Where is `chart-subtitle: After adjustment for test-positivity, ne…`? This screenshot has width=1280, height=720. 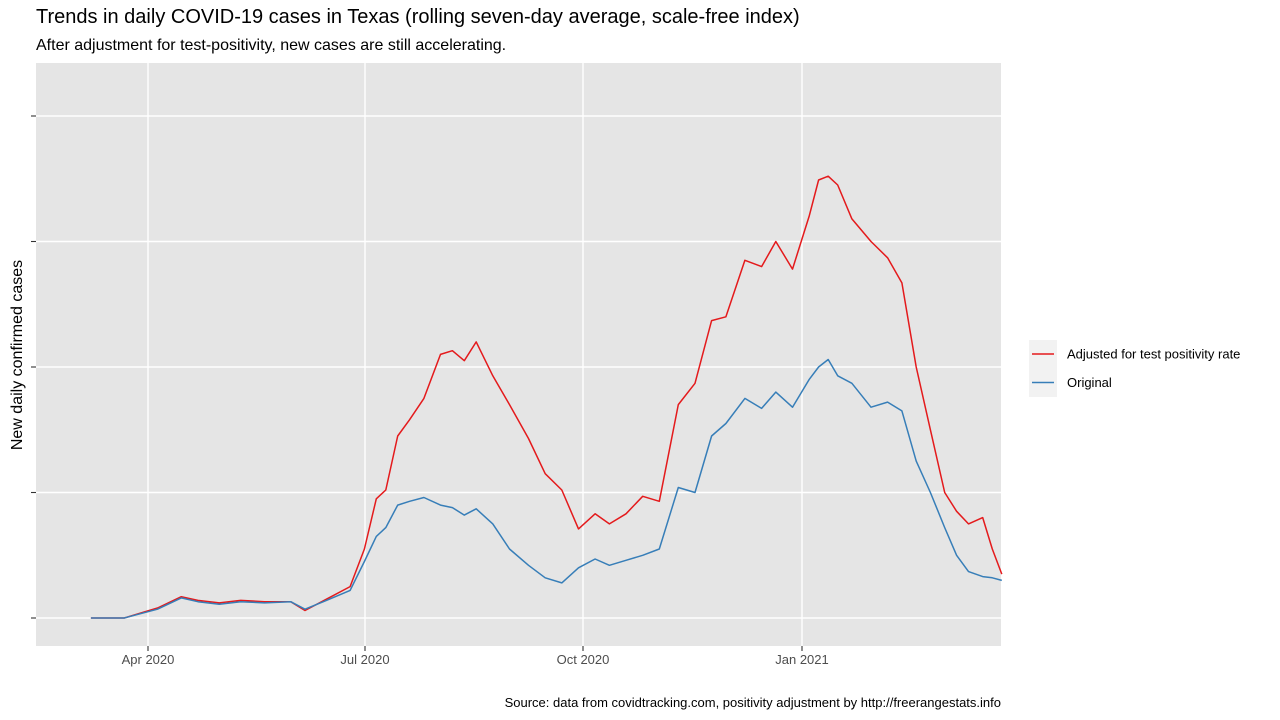 chart-subtitle: After adjustment for test-positivity, ne… is located at coordinates (271, 45).